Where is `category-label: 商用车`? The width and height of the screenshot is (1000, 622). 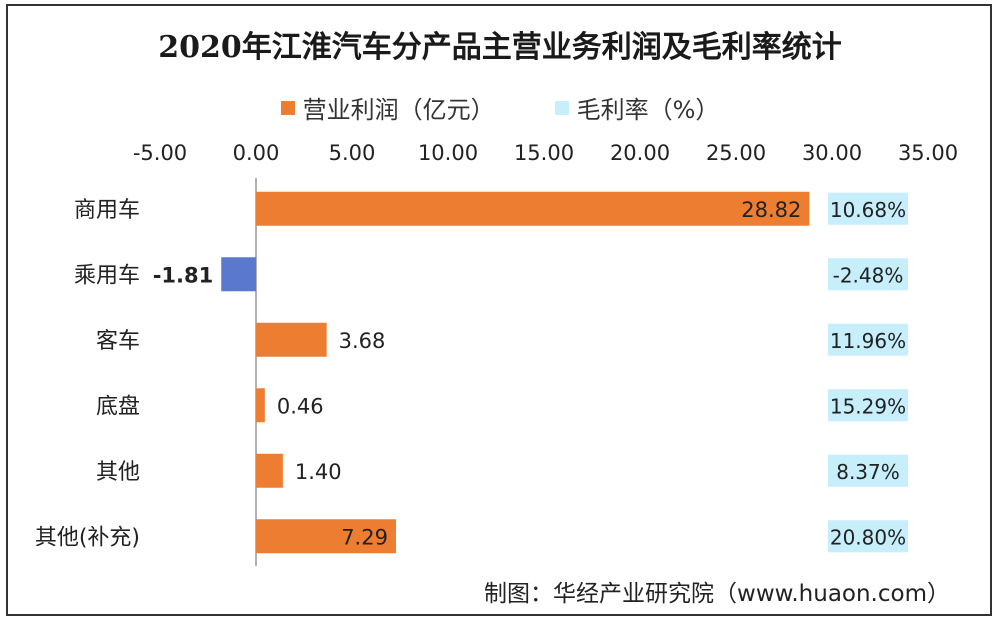
category-label: 商用车 is located at coordinates (107, 210).